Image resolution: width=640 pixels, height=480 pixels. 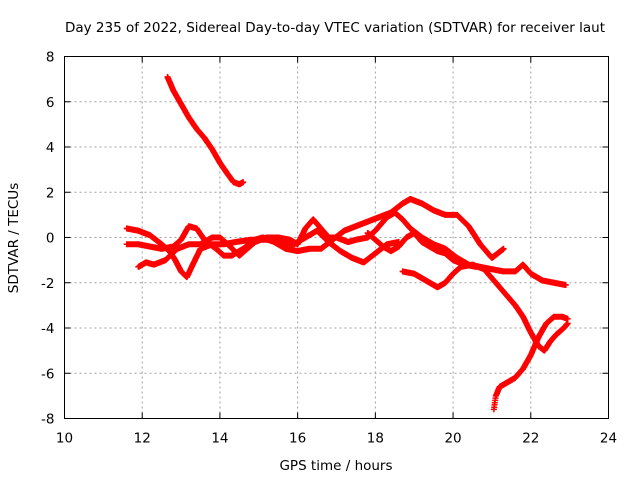 What do you see at coordinates (142, 439) in the screenshot?
I see `x-tick-label: 12` at bounding box center [142, 439].